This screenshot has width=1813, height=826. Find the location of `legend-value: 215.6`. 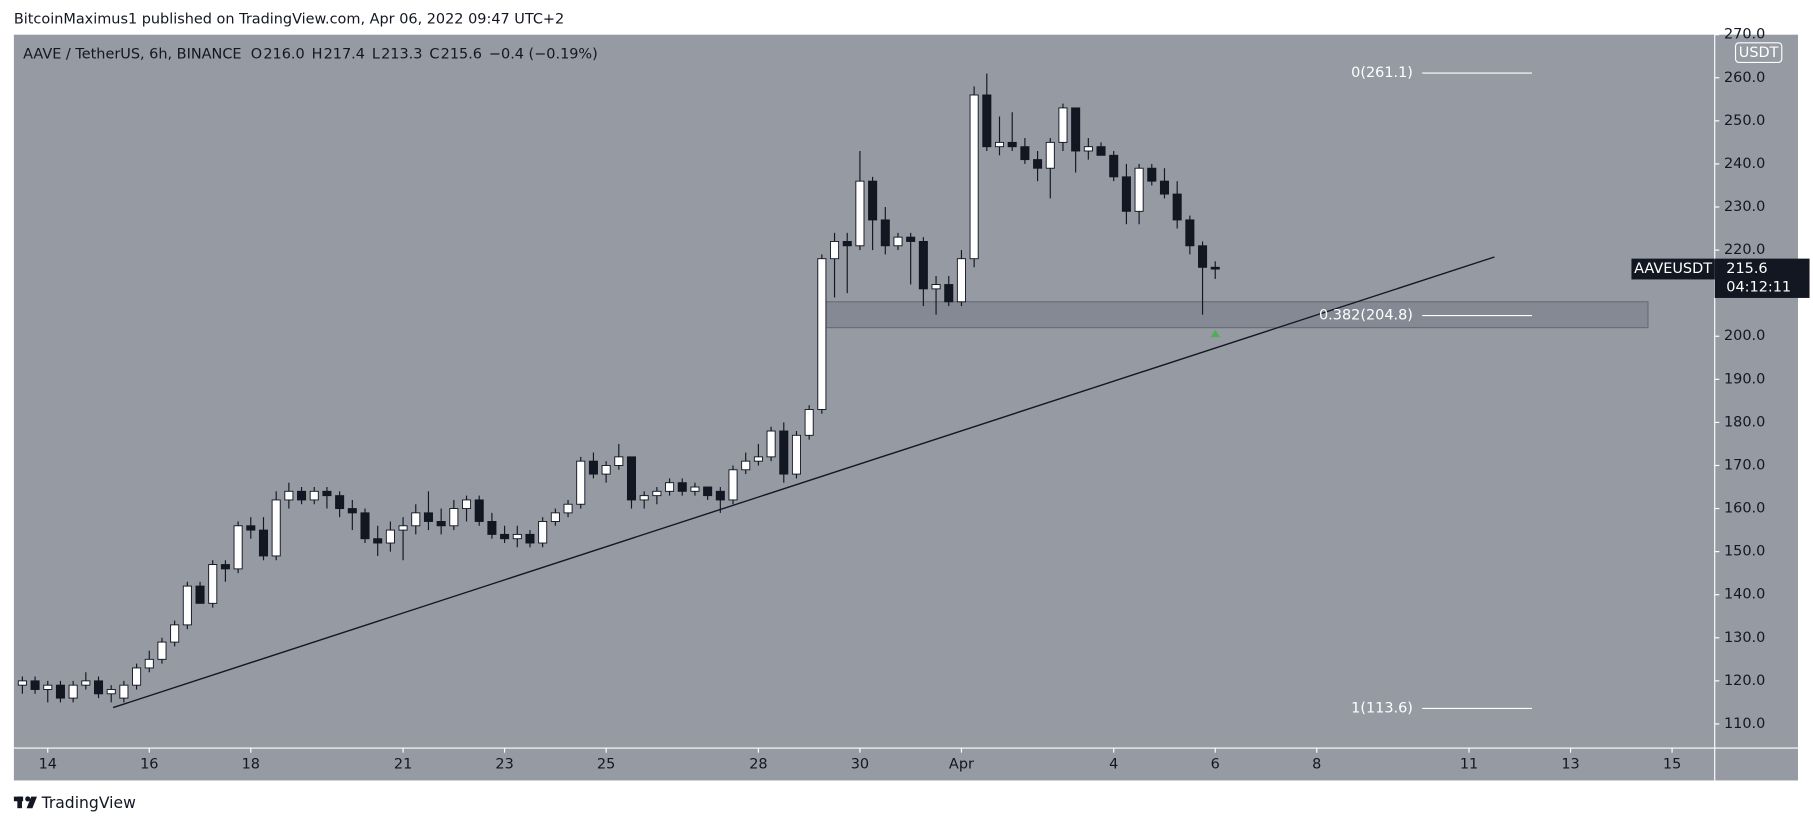

legend-value: 215.6 is located at coordinates (461, 54).